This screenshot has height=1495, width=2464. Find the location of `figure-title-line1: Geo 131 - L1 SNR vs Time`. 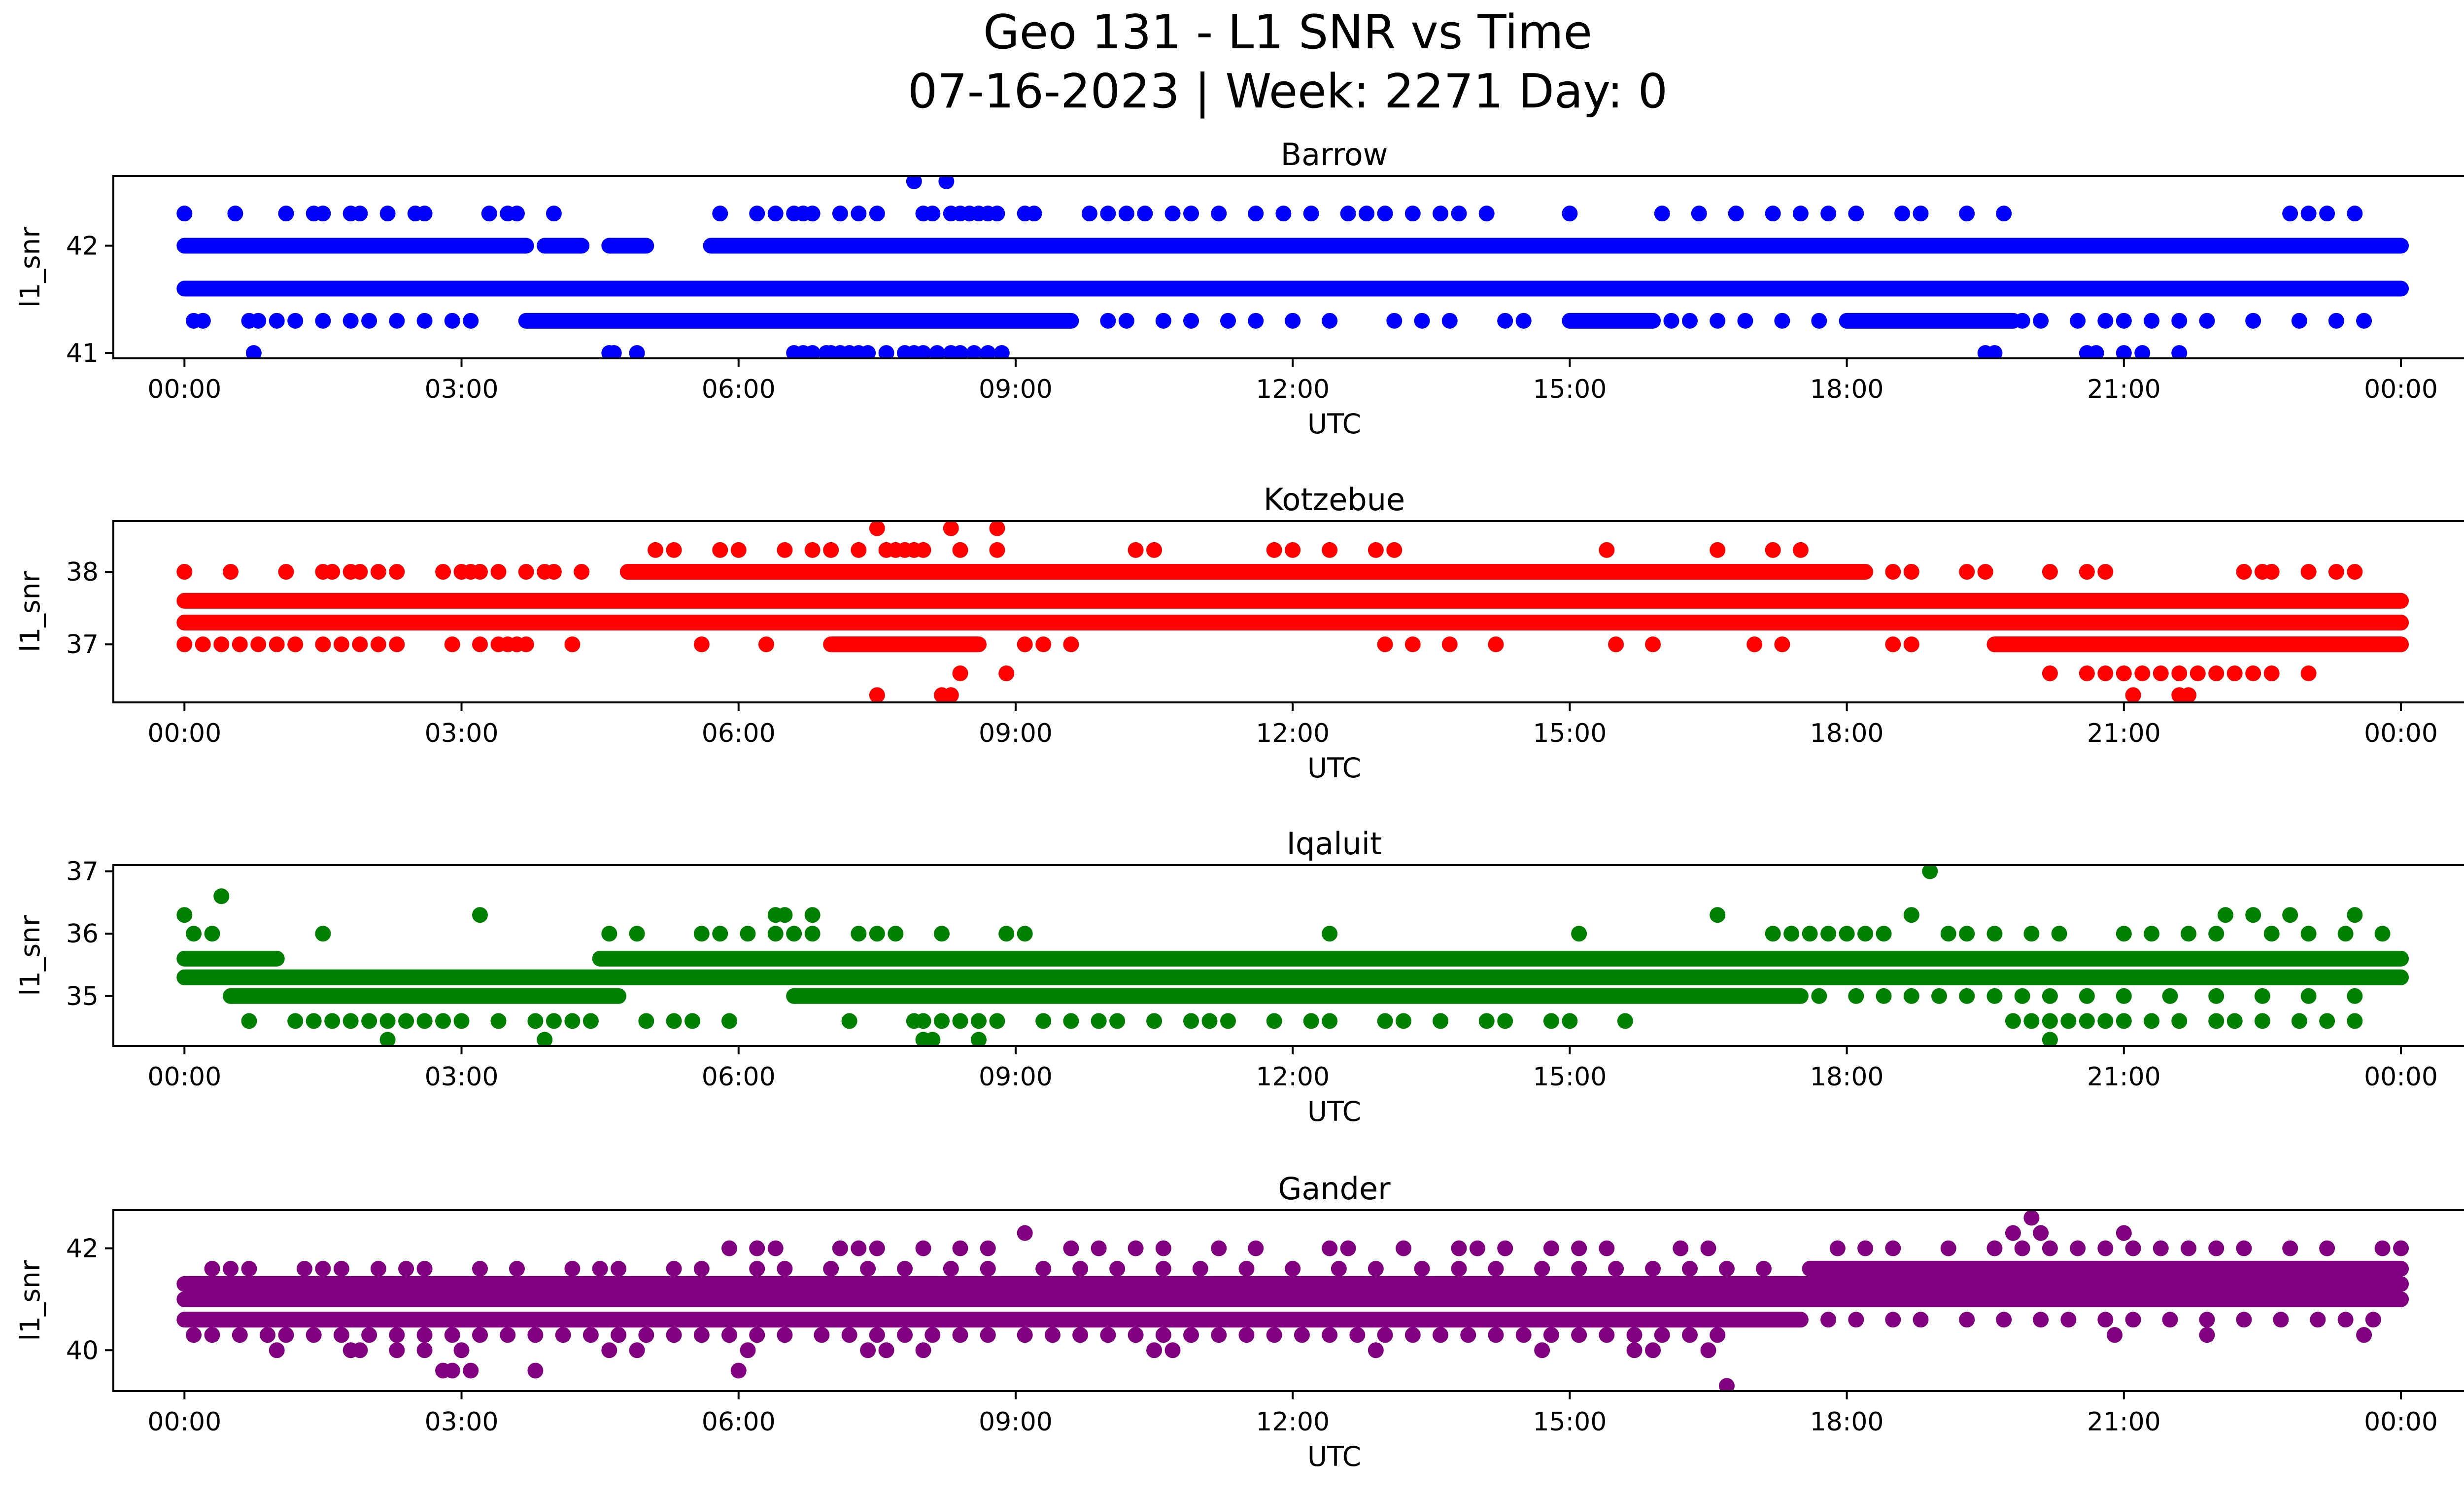

figure-title-line1: Geo 131 - L1 SNR vs Time is located at coordinates (1287, 32).